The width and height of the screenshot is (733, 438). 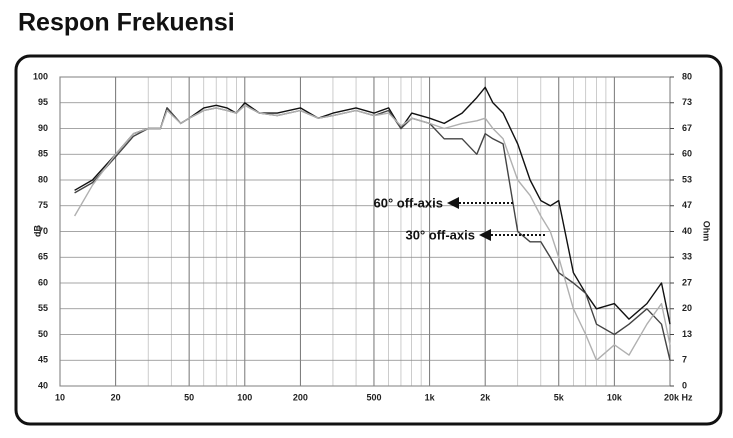 What do you see at coordinates (43, 308) in the screenshot?
I see `y-tick-label: 55` at bounding box center [43, 308].